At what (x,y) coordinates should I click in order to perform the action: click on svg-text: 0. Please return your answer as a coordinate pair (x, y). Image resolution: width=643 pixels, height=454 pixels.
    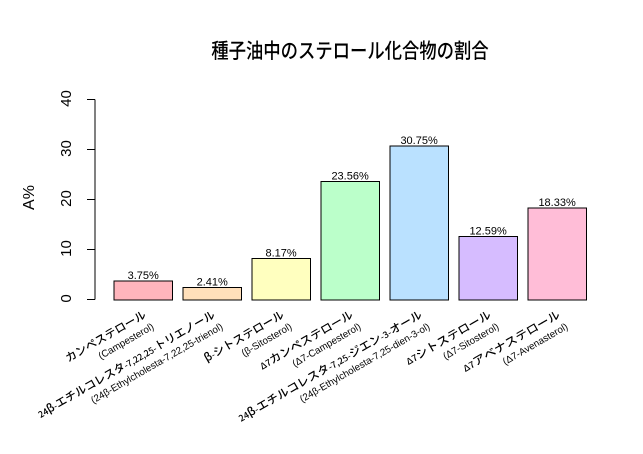
    Looking at the image, I should click on (66, 298).